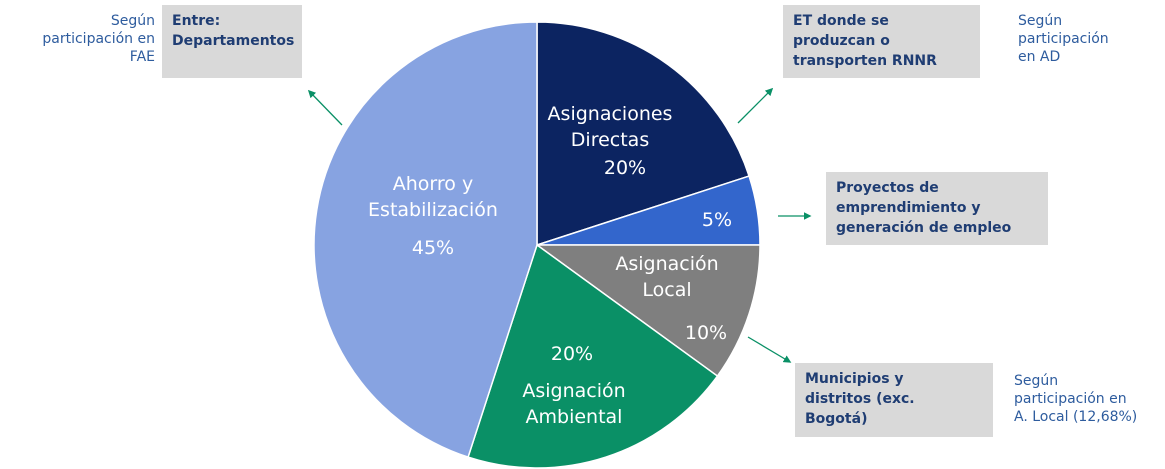  Describe the element at coordinates (98, 39) in the screenshot. I see `annotation-note: Según participación en FAE` at that location.